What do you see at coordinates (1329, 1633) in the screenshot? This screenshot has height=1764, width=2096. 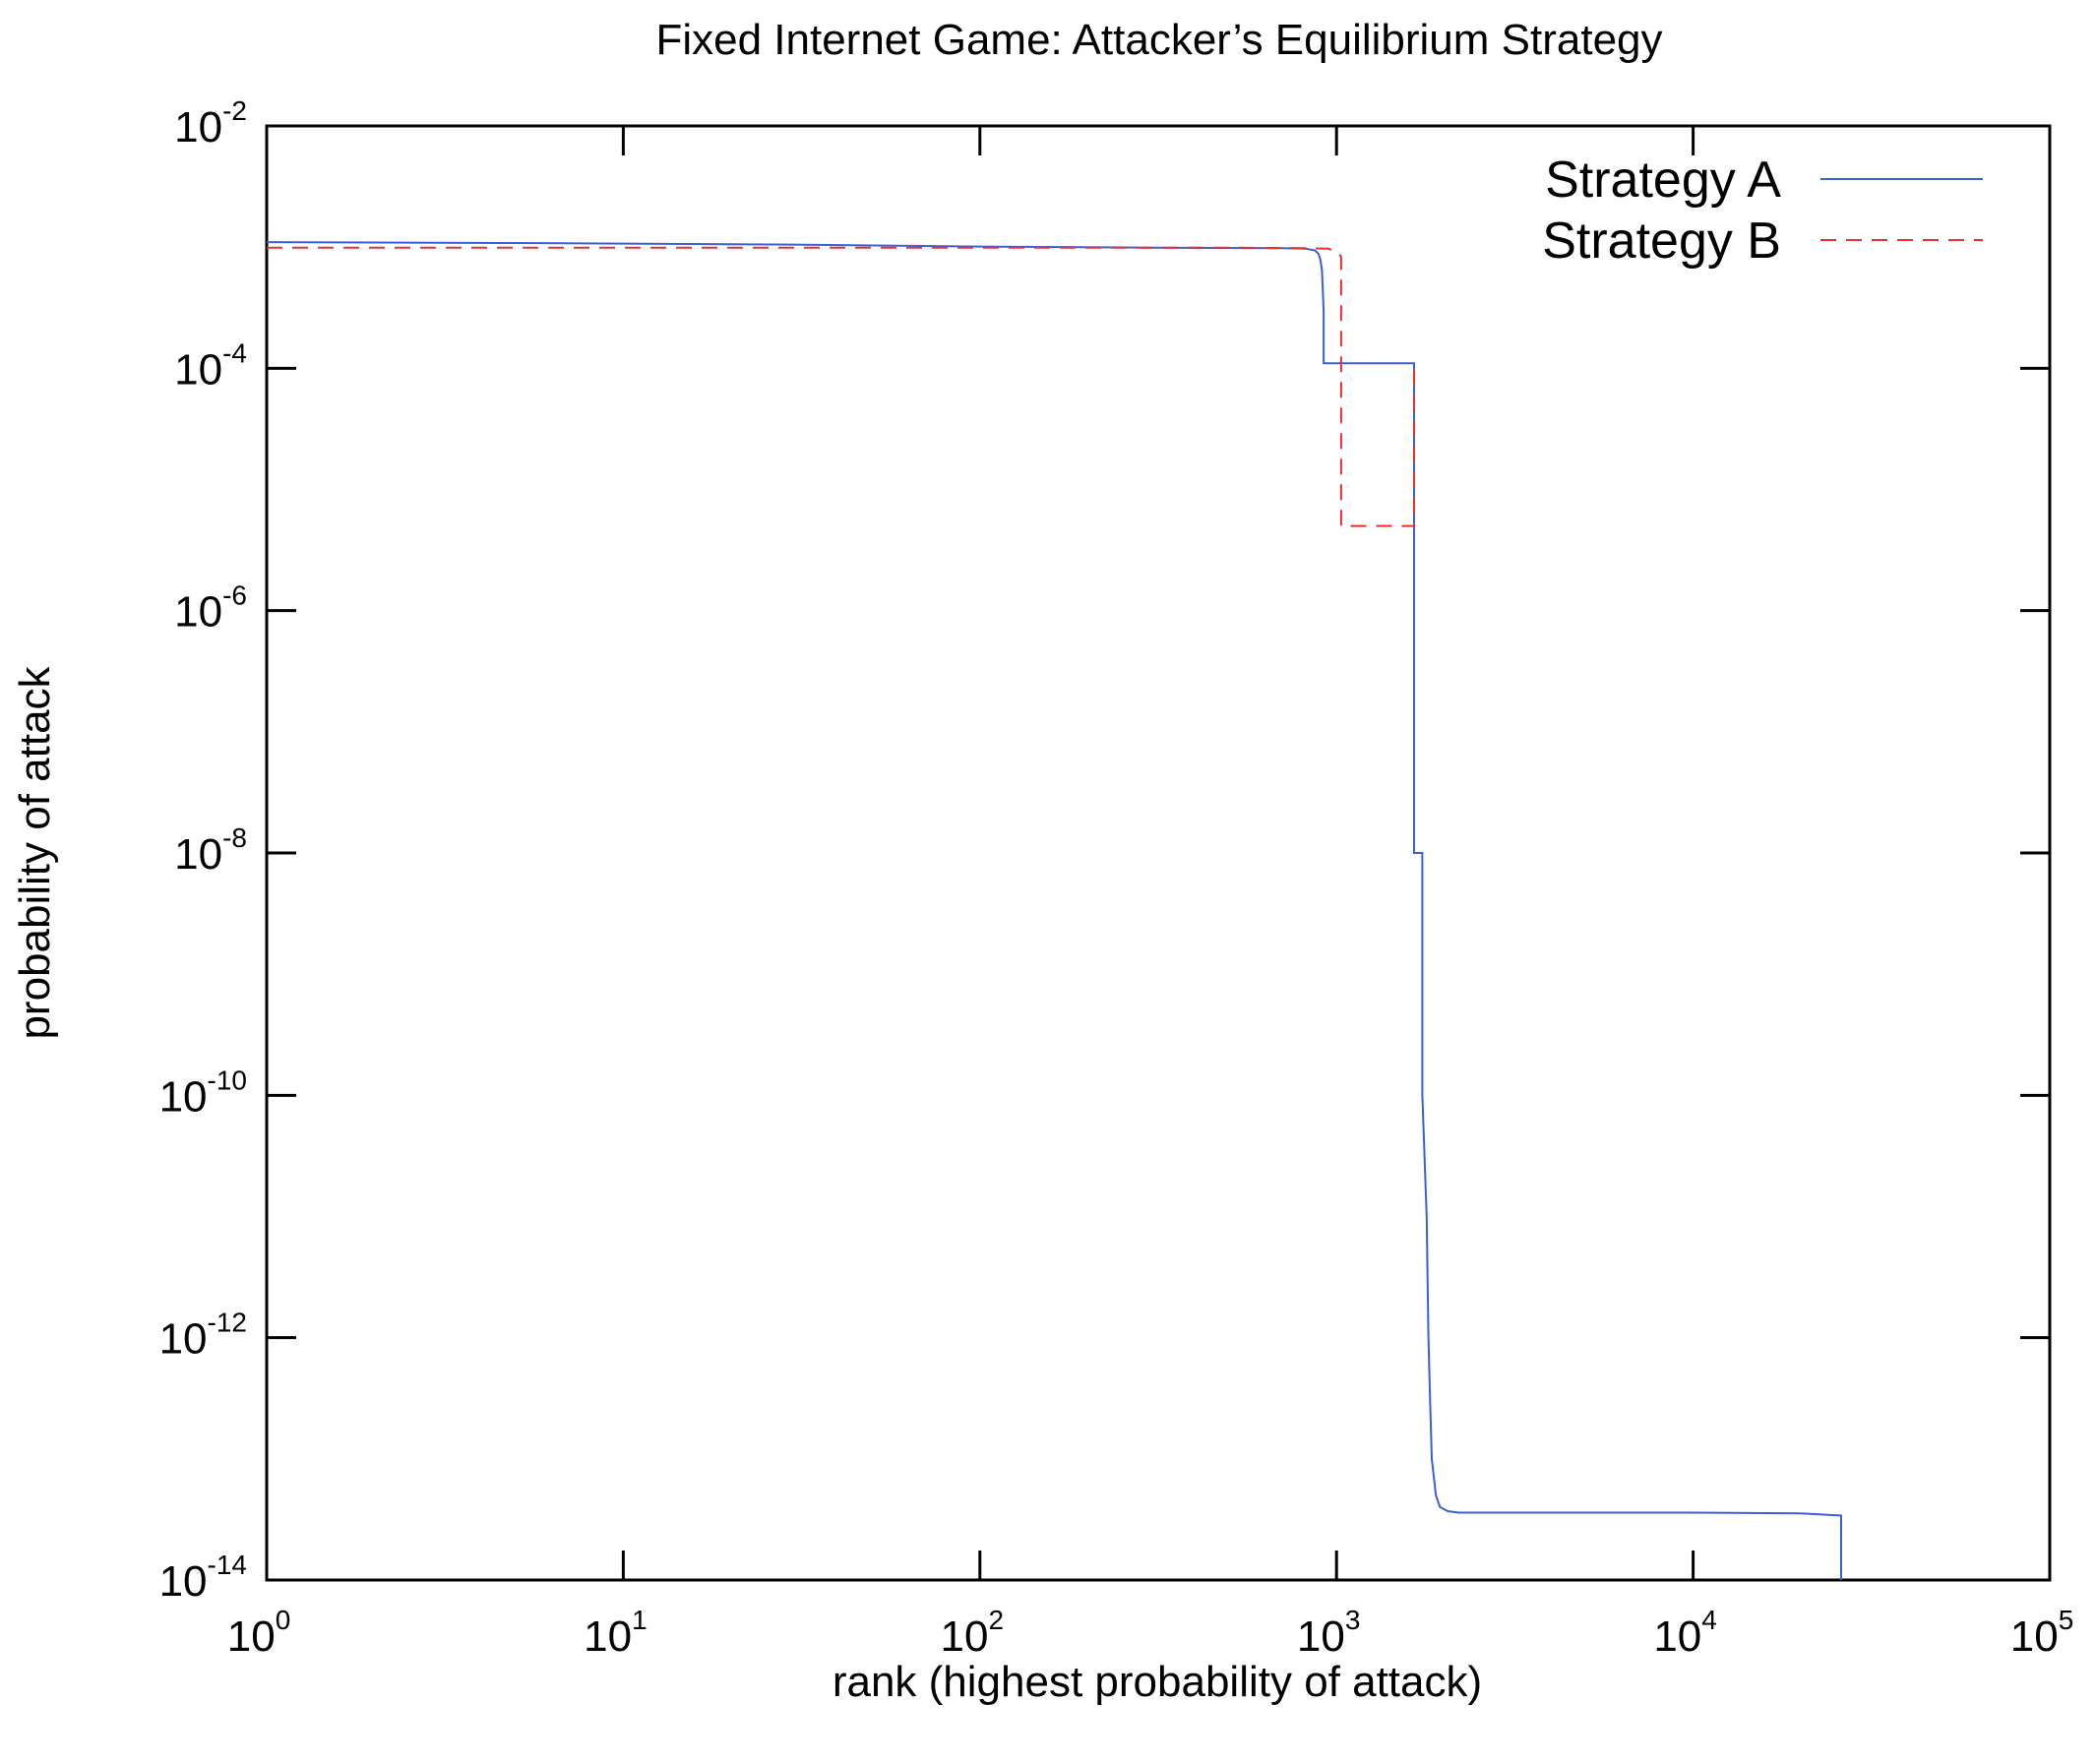 I see `x-tick-label: 10³` at bounding box center [1329, 1633].